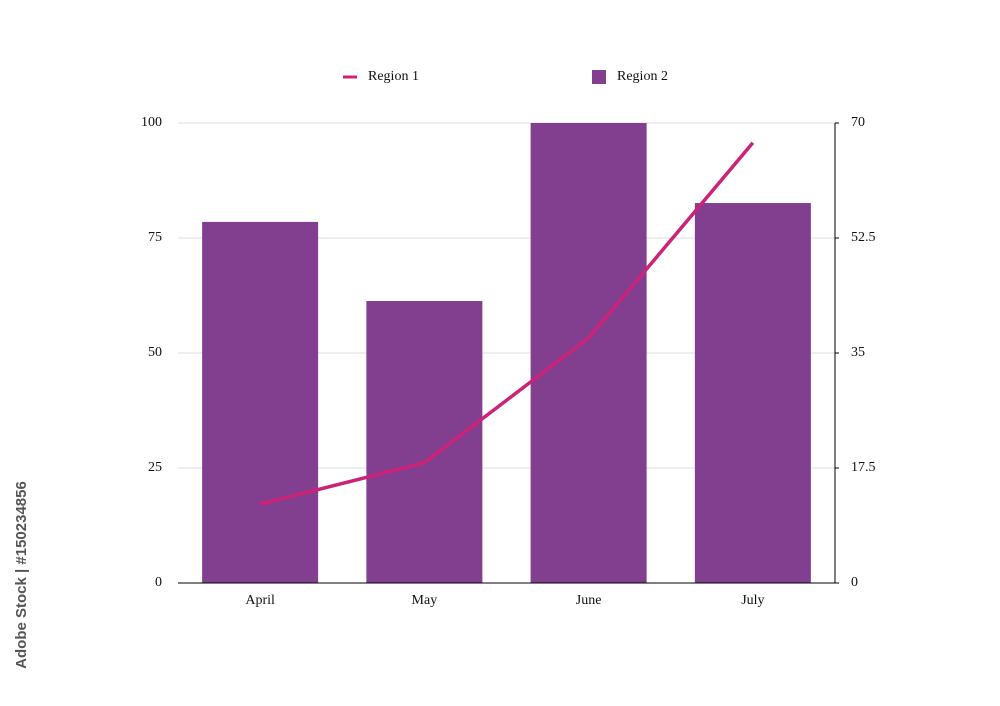 Image resolution: width=1000 pixels, height=706 pixels. What do you see at coordinates (858, 122) in the screenshot?
I see `y2-tick-label: 70` at bounding box center [858, 122].